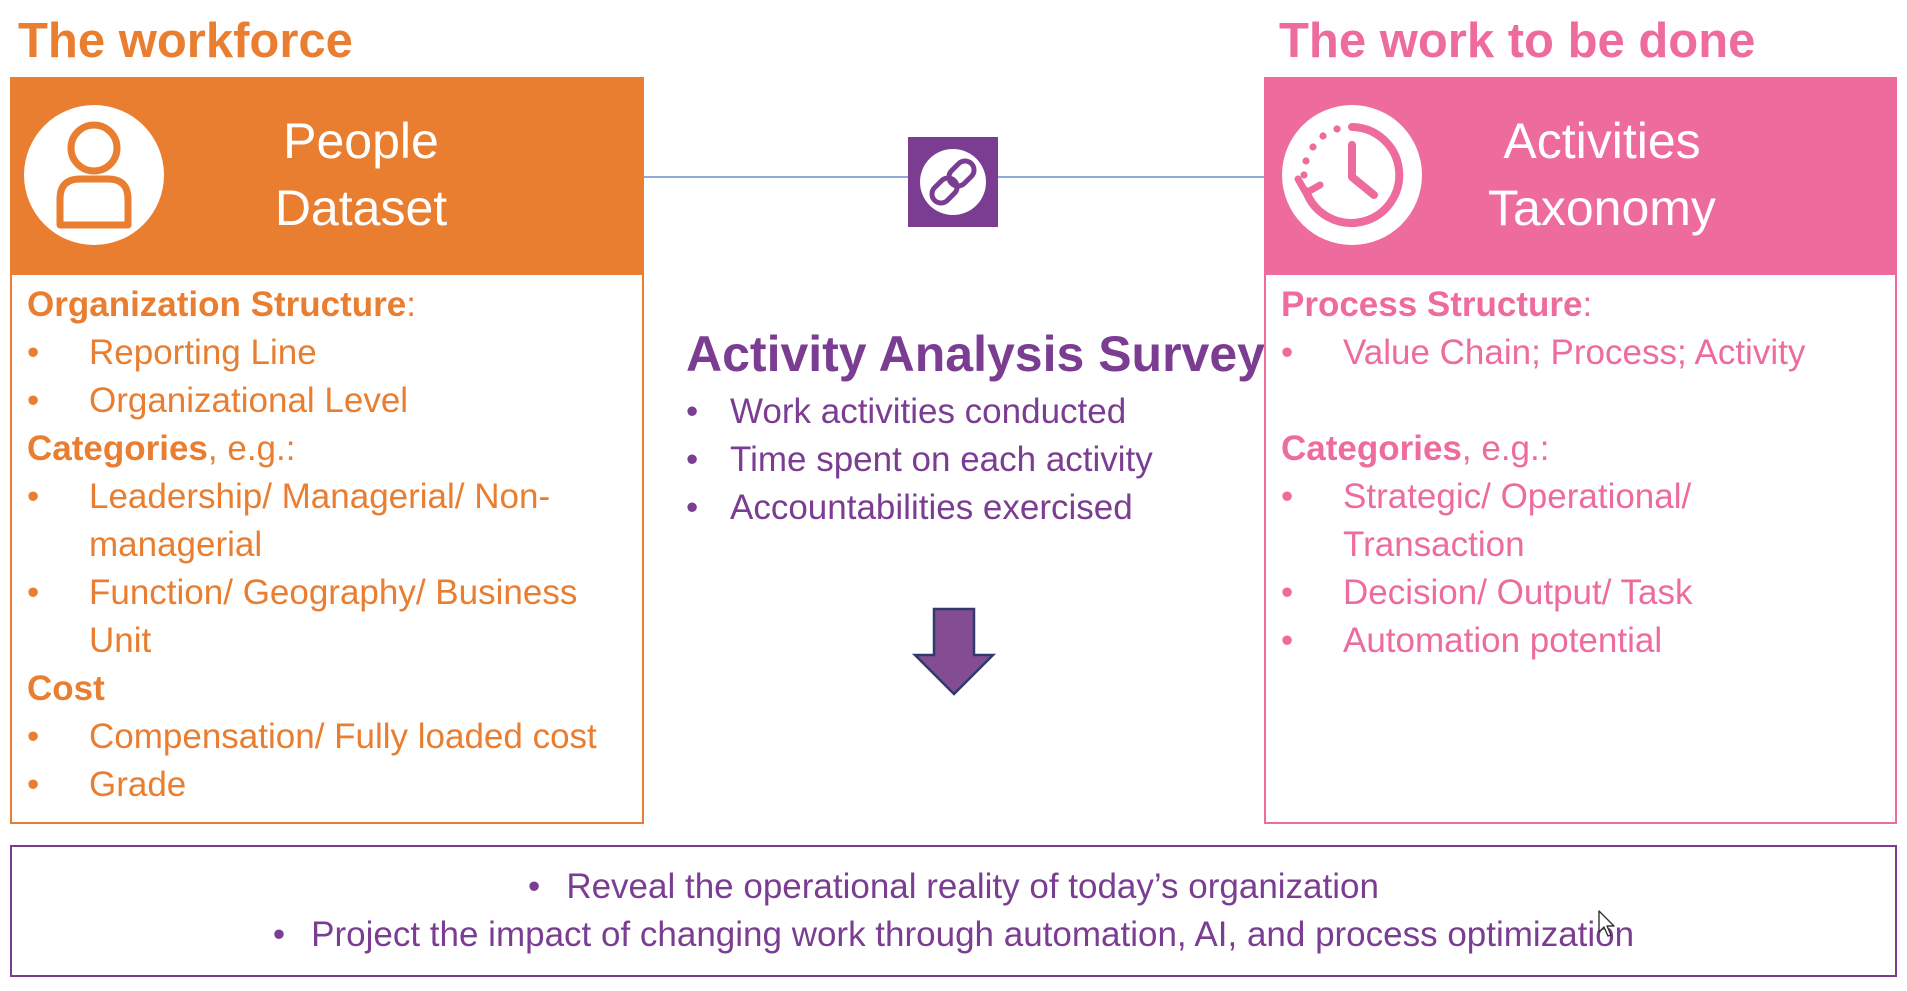  What do you see at coordinates (1580, 175) in the screenshot?
I see `activities-taxonomy-header: Activities Taxonomy` at bounding box center [1580, 175].